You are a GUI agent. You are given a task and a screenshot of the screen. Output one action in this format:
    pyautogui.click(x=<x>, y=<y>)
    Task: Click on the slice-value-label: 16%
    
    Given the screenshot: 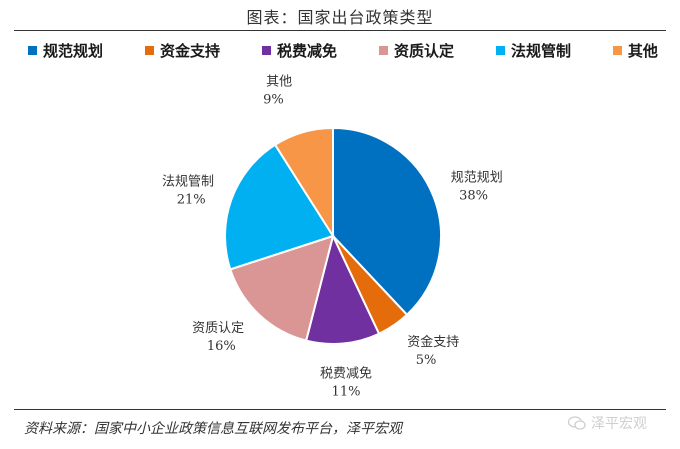 What is the action you would take?
    pyautogui.click(x=221, y=346)
    